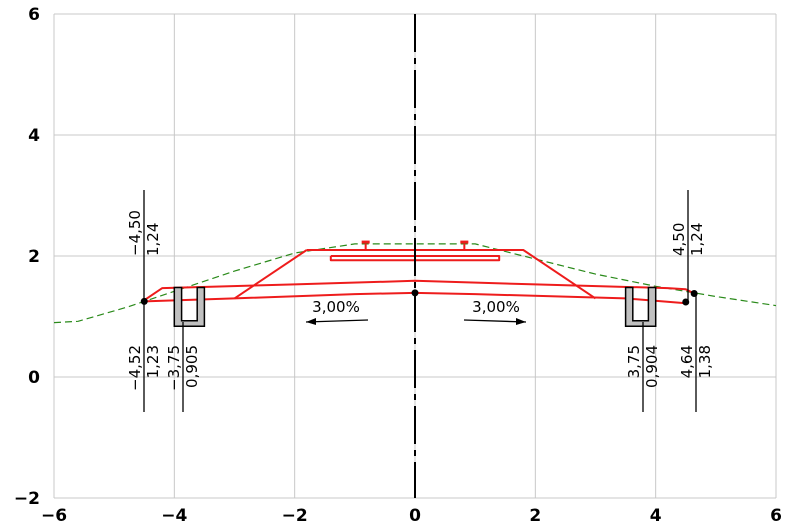 The image size is (785, 526). Describe the element at coordinates (652, 366) in the screenshot. I see `dimension-y-value: 0,904` at that location.